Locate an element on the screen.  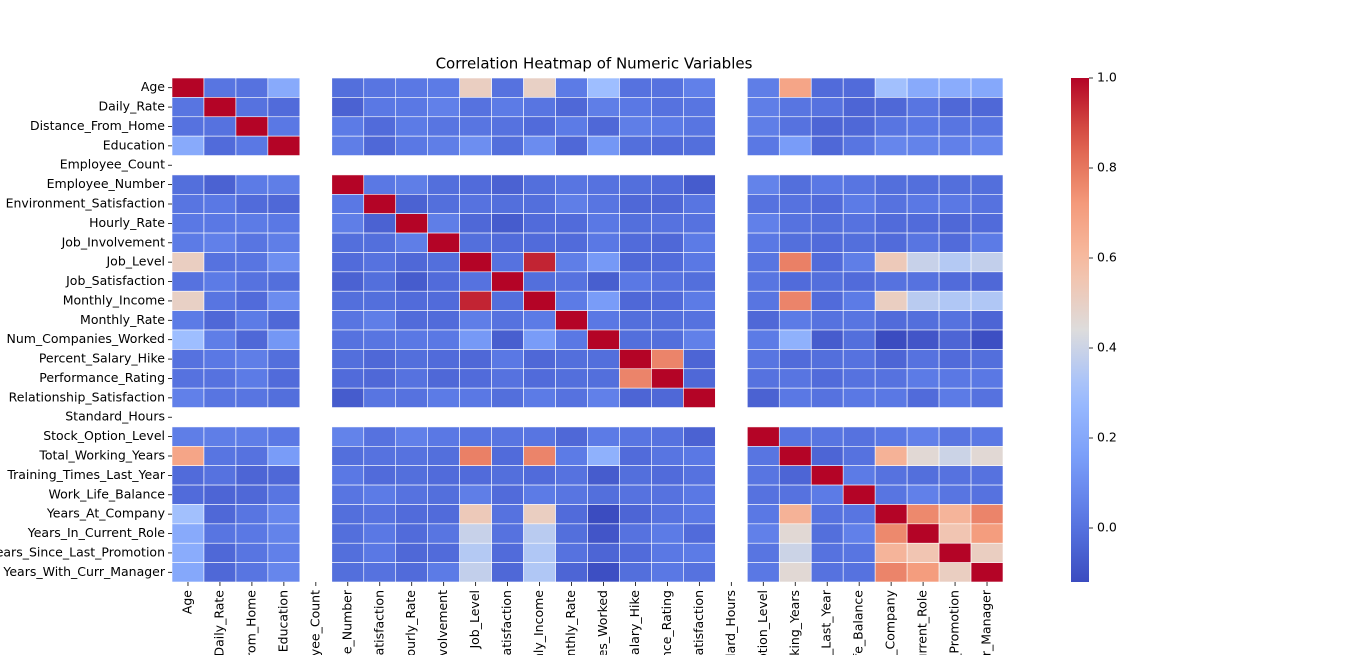
x-tick-label: Work_Life_Balance is located at coordinates (858, 622).